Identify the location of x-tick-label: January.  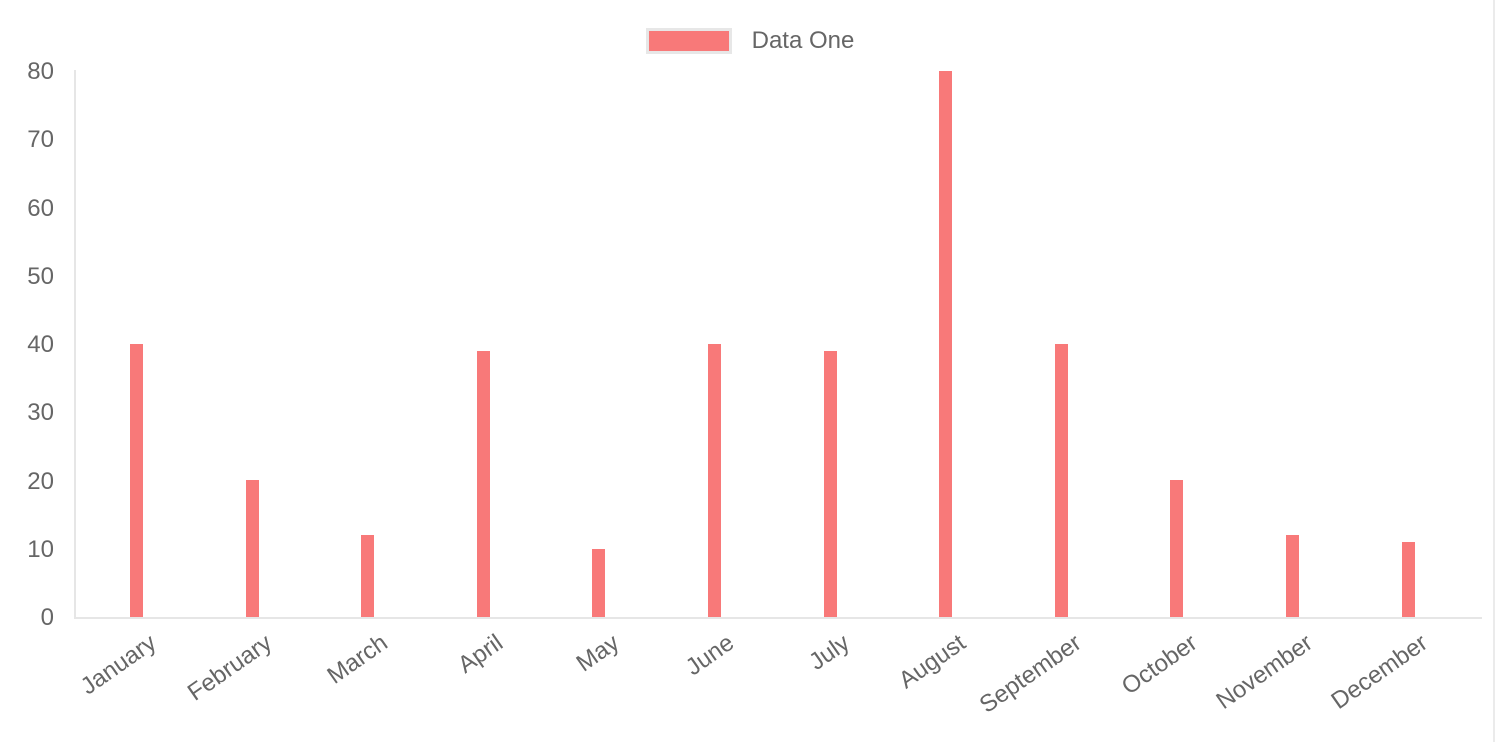
(118, 665).